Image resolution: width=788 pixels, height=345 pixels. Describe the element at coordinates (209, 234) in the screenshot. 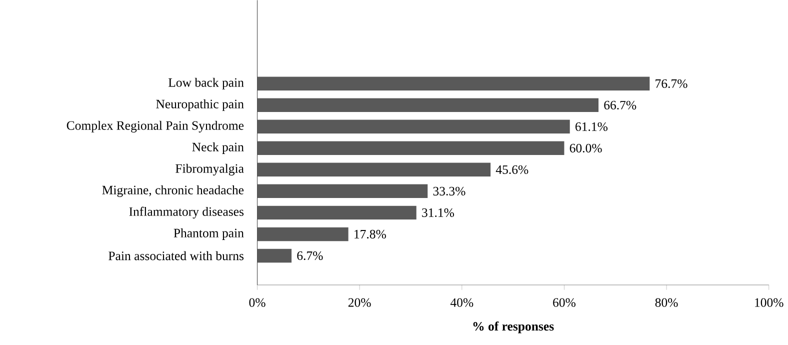

I see `y-tick-label: Phantom pain` at that location.